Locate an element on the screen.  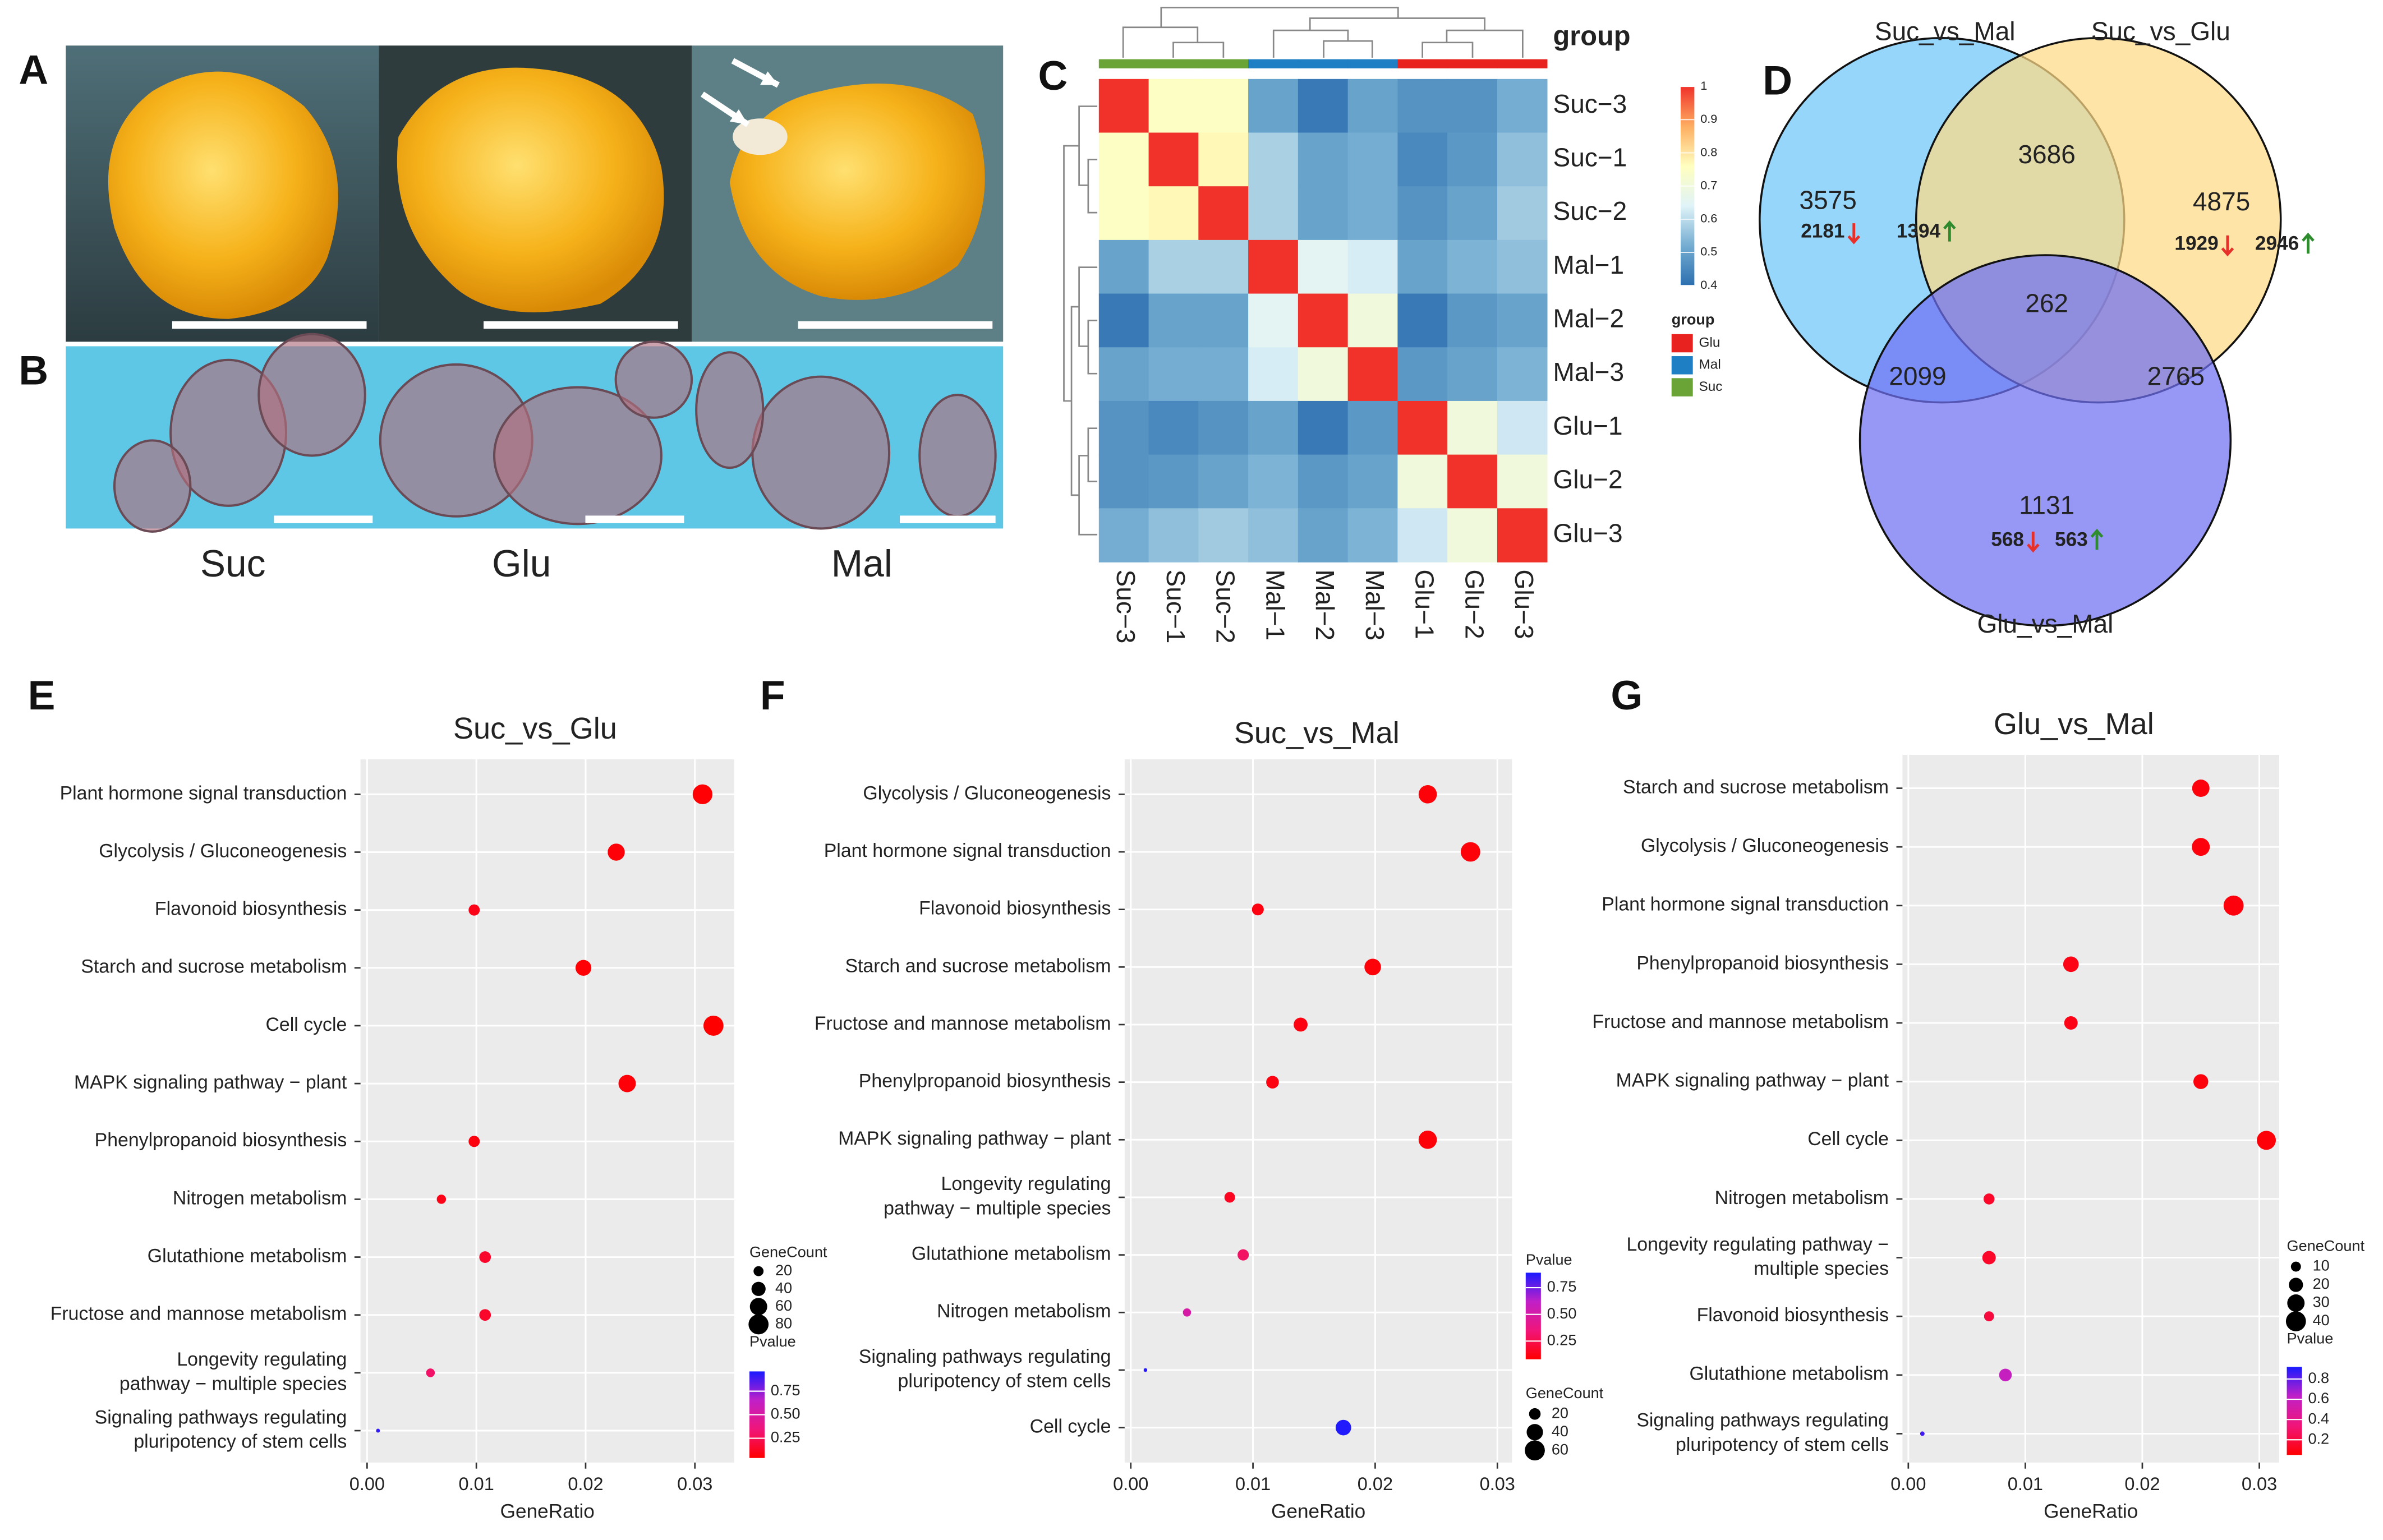
colorbar-label: 0.6 is located at coordinates (1708, 218).